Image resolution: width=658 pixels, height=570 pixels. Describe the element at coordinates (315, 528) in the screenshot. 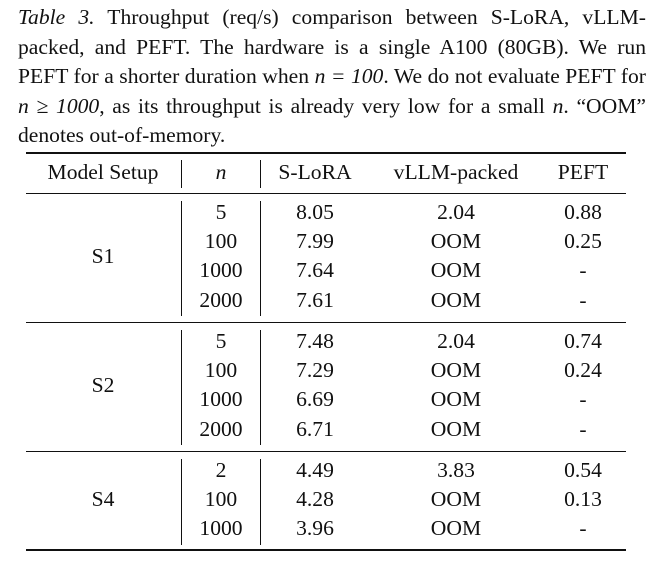

I see `s-lora-value: 3.96` at that location.